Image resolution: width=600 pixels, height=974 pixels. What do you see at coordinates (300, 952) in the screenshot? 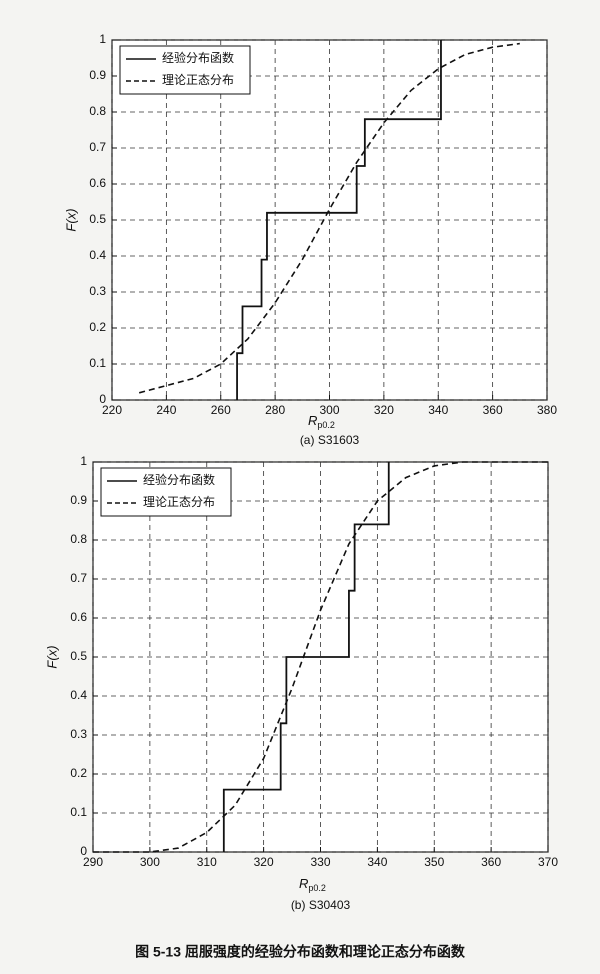
I see `figure-caption: 图 5-13 屈服强度的经验分布函数和理论正态分布函数` at bounding box center [300, 952].